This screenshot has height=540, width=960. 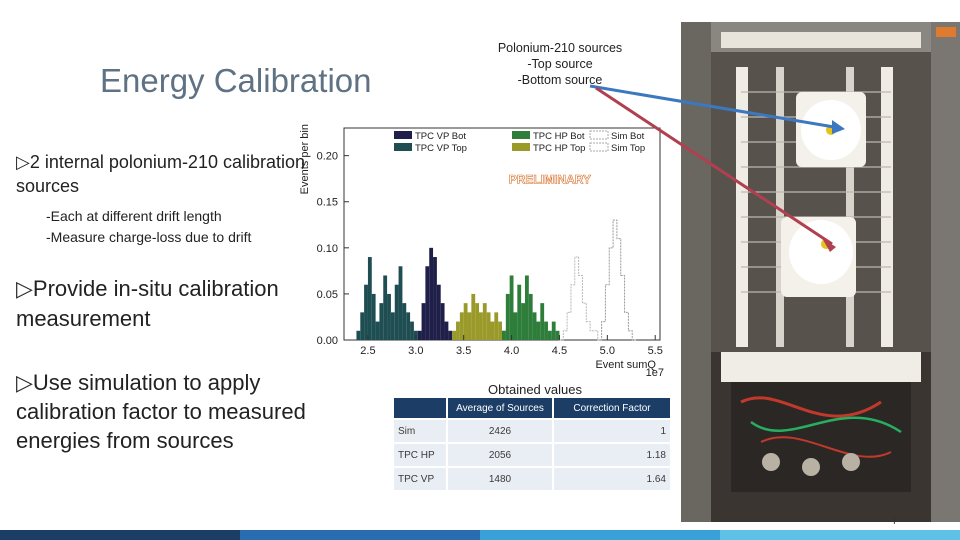 What do you see at coordinates (327, 341) in the screenshot?
I see `y-tick-label: 0.00` at bounding box center [327, 341].